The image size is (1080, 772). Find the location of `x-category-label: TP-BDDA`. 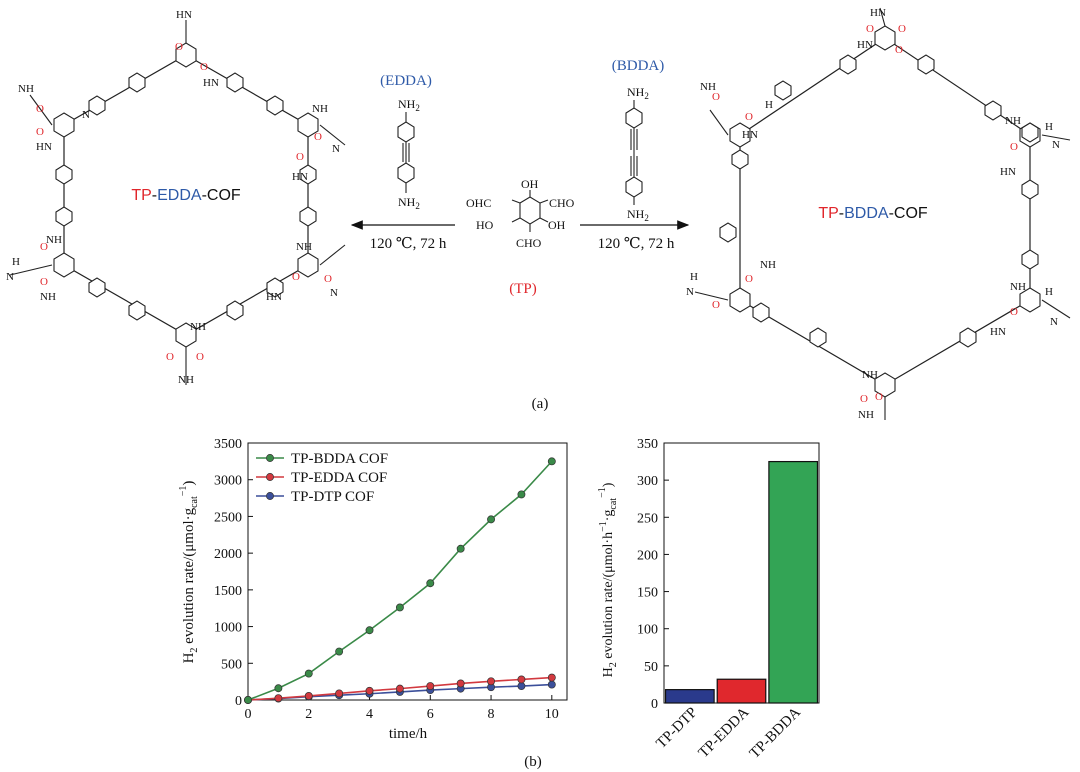

x-category-label: TP-BDDA is located at coordinates (775, 732).